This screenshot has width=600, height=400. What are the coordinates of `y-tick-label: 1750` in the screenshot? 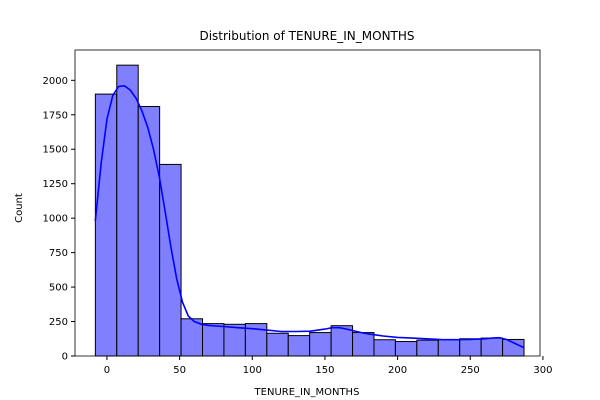 It's located at (55, 115).